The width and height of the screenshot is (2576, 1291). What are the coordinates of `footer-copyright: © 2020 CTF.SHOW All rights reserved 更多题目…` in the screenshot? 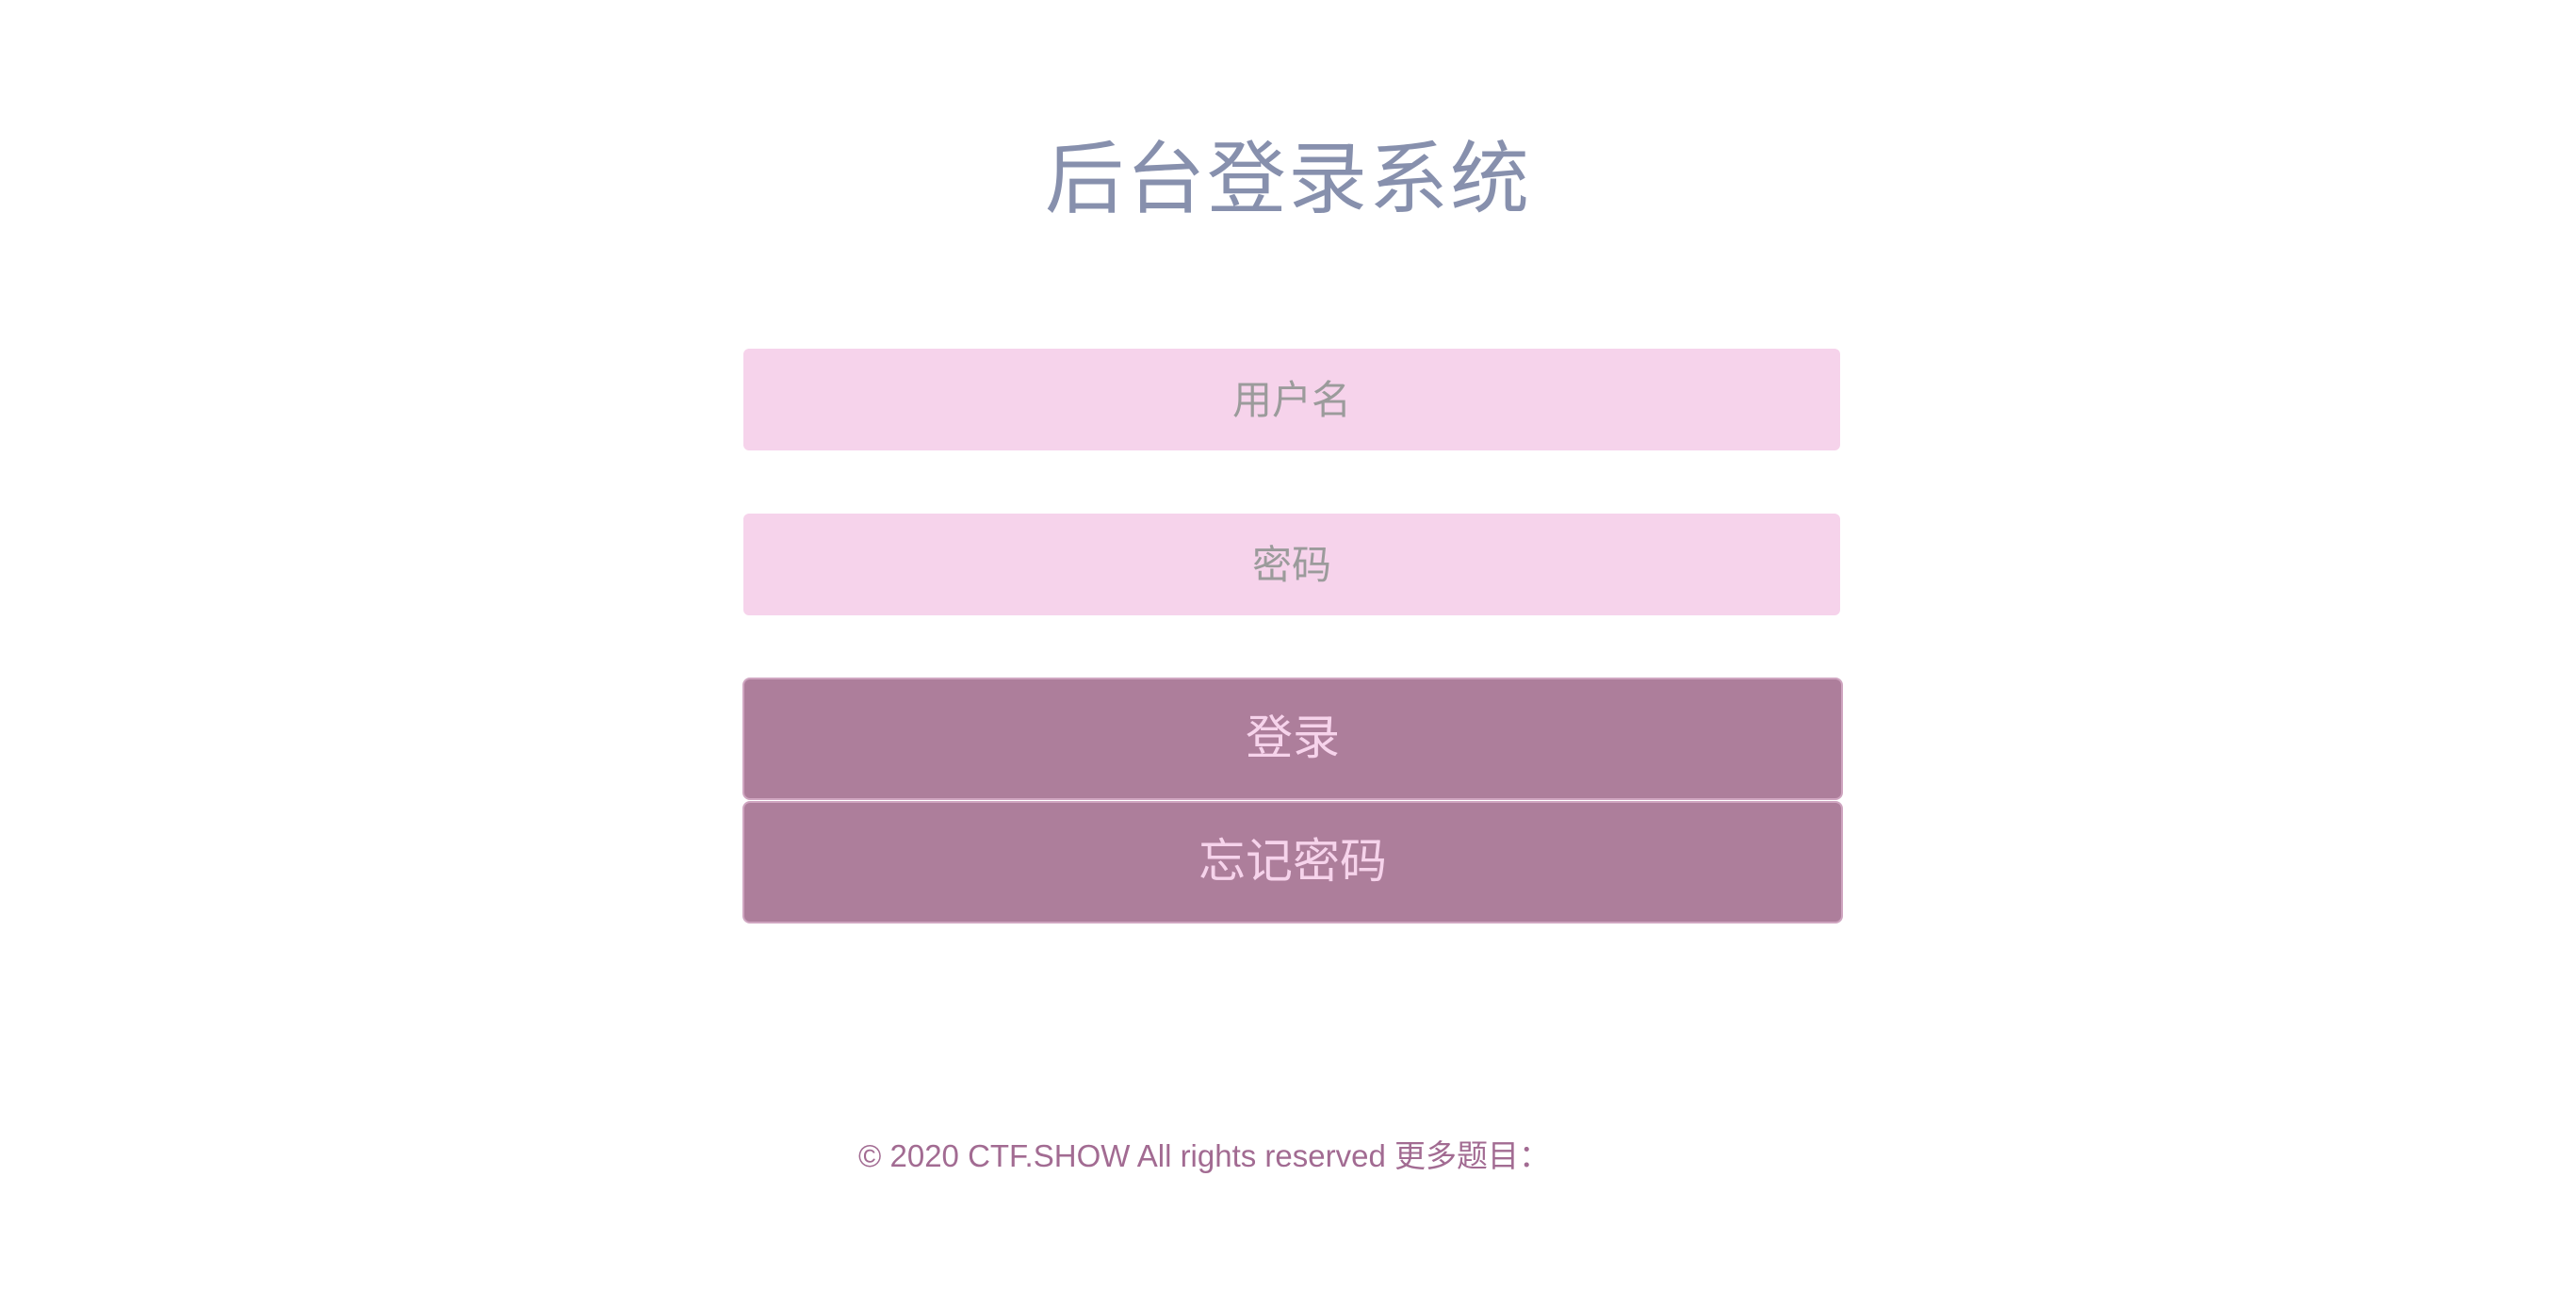 It's located at (1204, 1155).